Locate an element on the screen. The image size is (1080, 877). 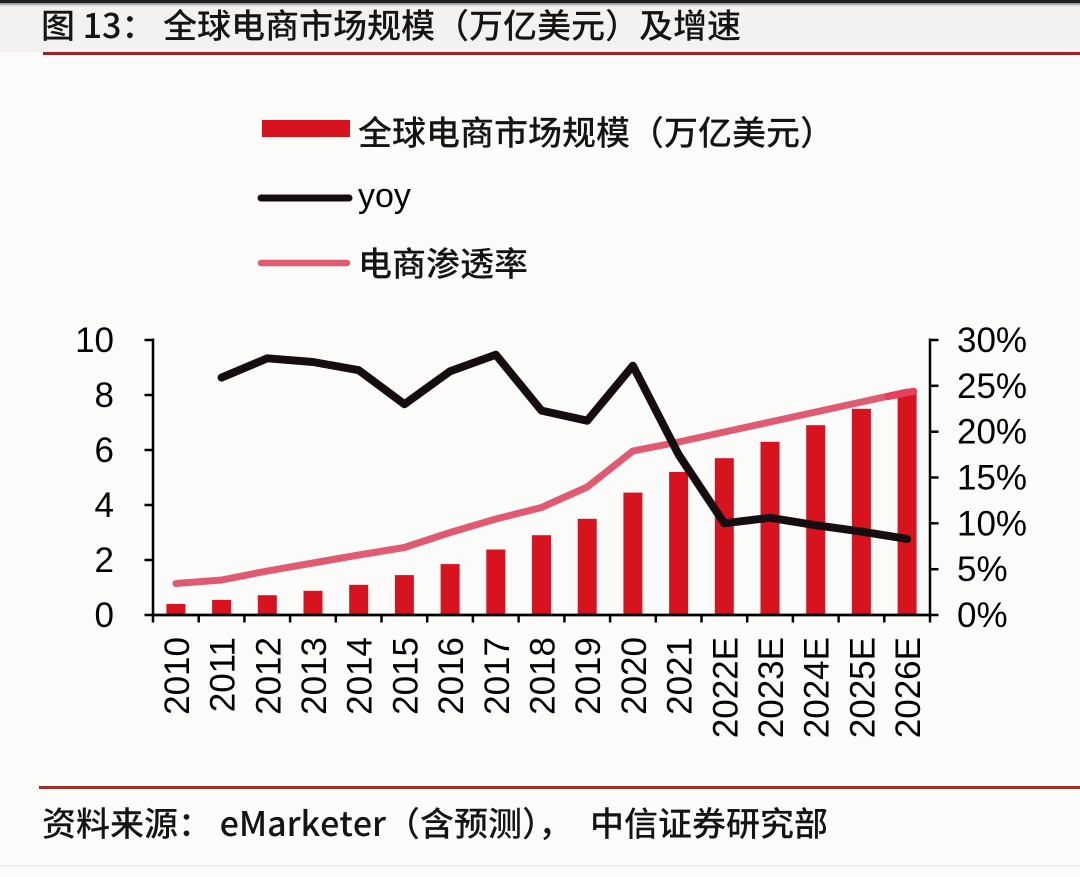
svg-text: 2015 is located at coordinates (405, 676).